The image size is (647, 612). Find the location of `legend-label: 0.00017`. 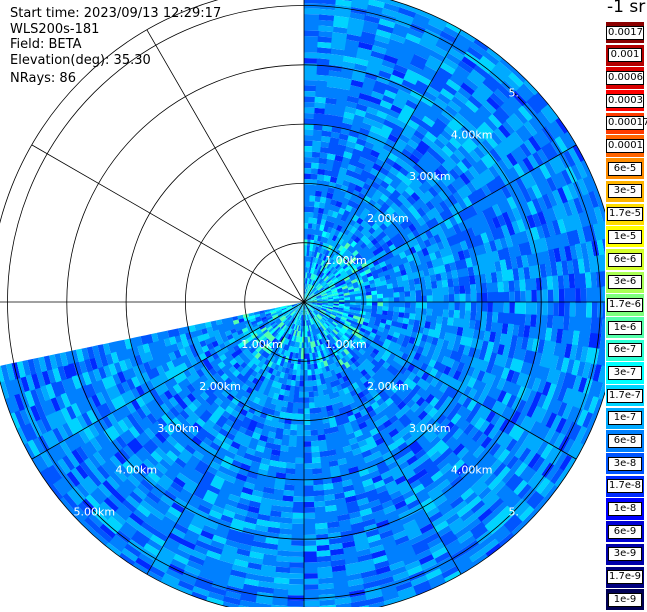

legend-label: 0.00017 is located at coordinates (626, 123).